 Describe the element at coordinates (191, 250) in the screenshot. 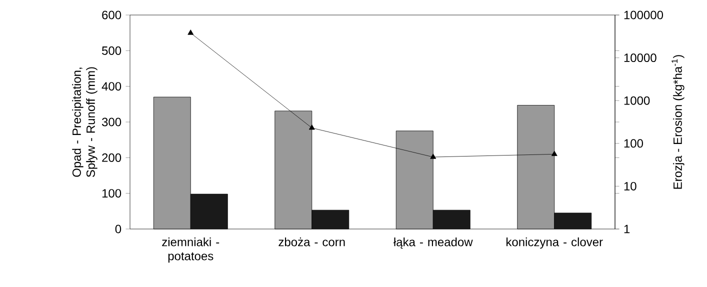

I see `x-tick-label: ziemniaki - potatoes` at that location.